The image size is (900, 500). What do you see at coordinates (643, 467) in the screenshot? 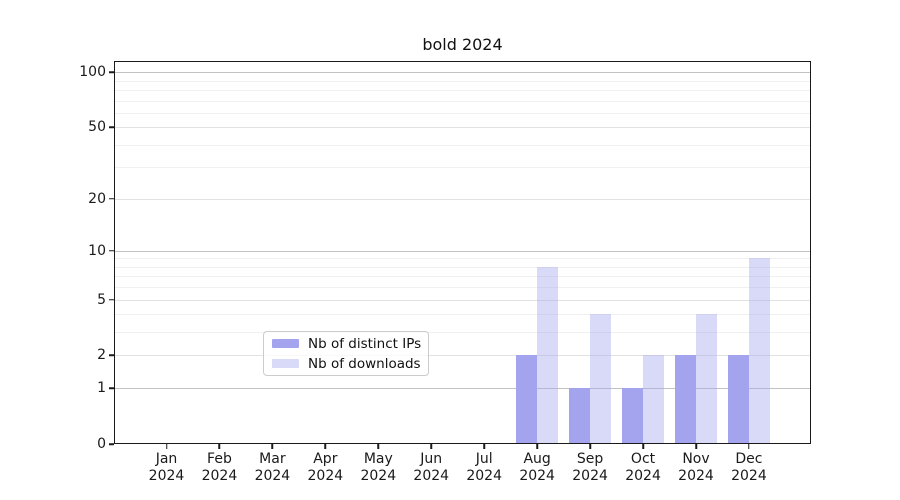
I see `x-tick-label: Oct 2024` at bounding box center [643, 467].